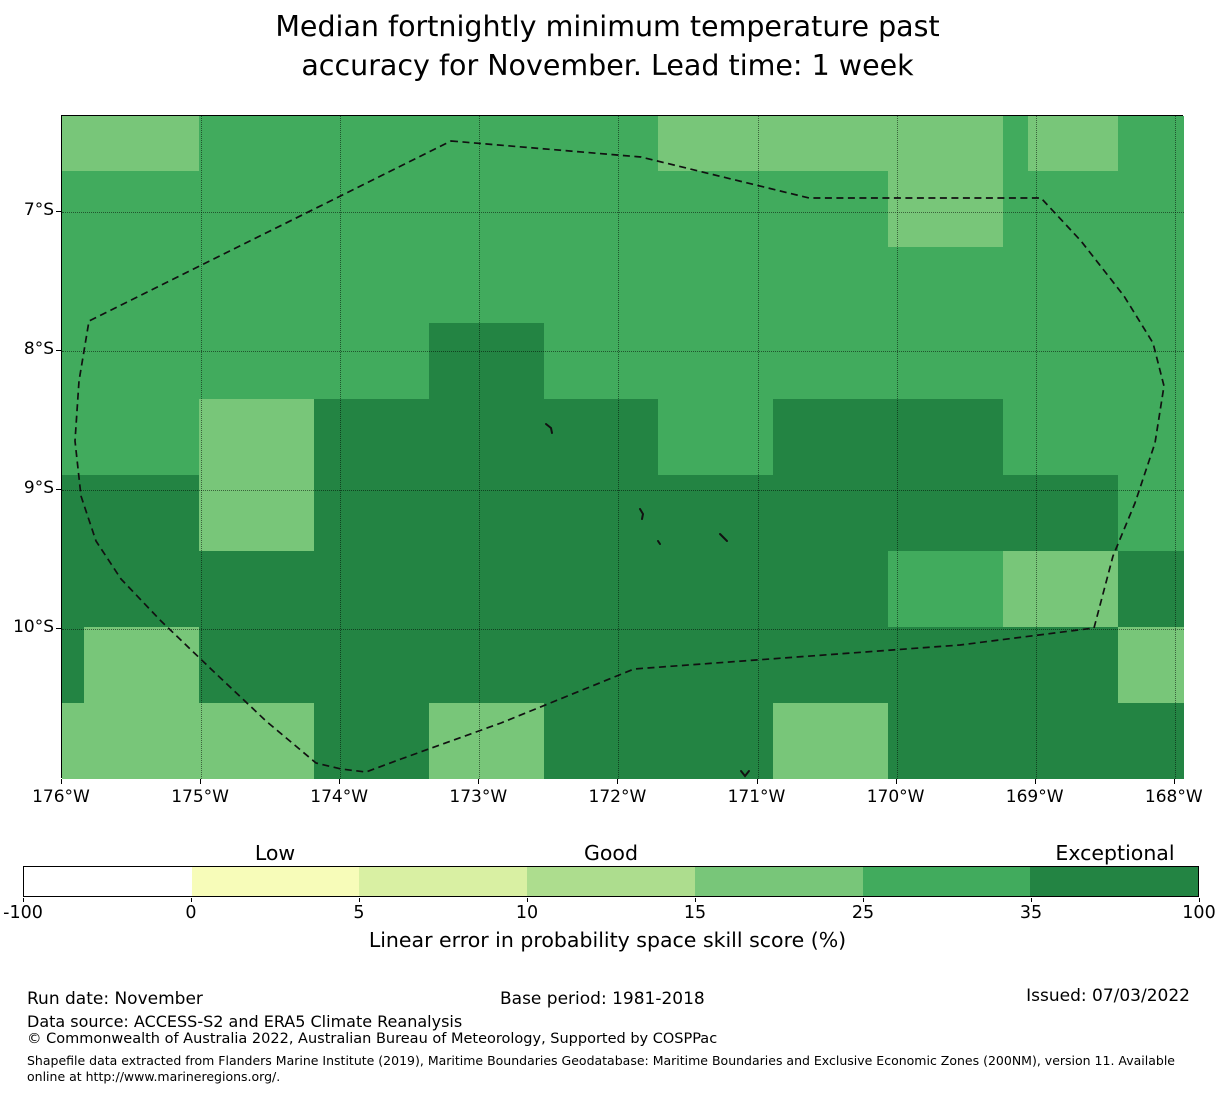  Describe the element at coordinates (695, 913) in the screenshot. I see `colorbar-tick-label: 15` at that location.